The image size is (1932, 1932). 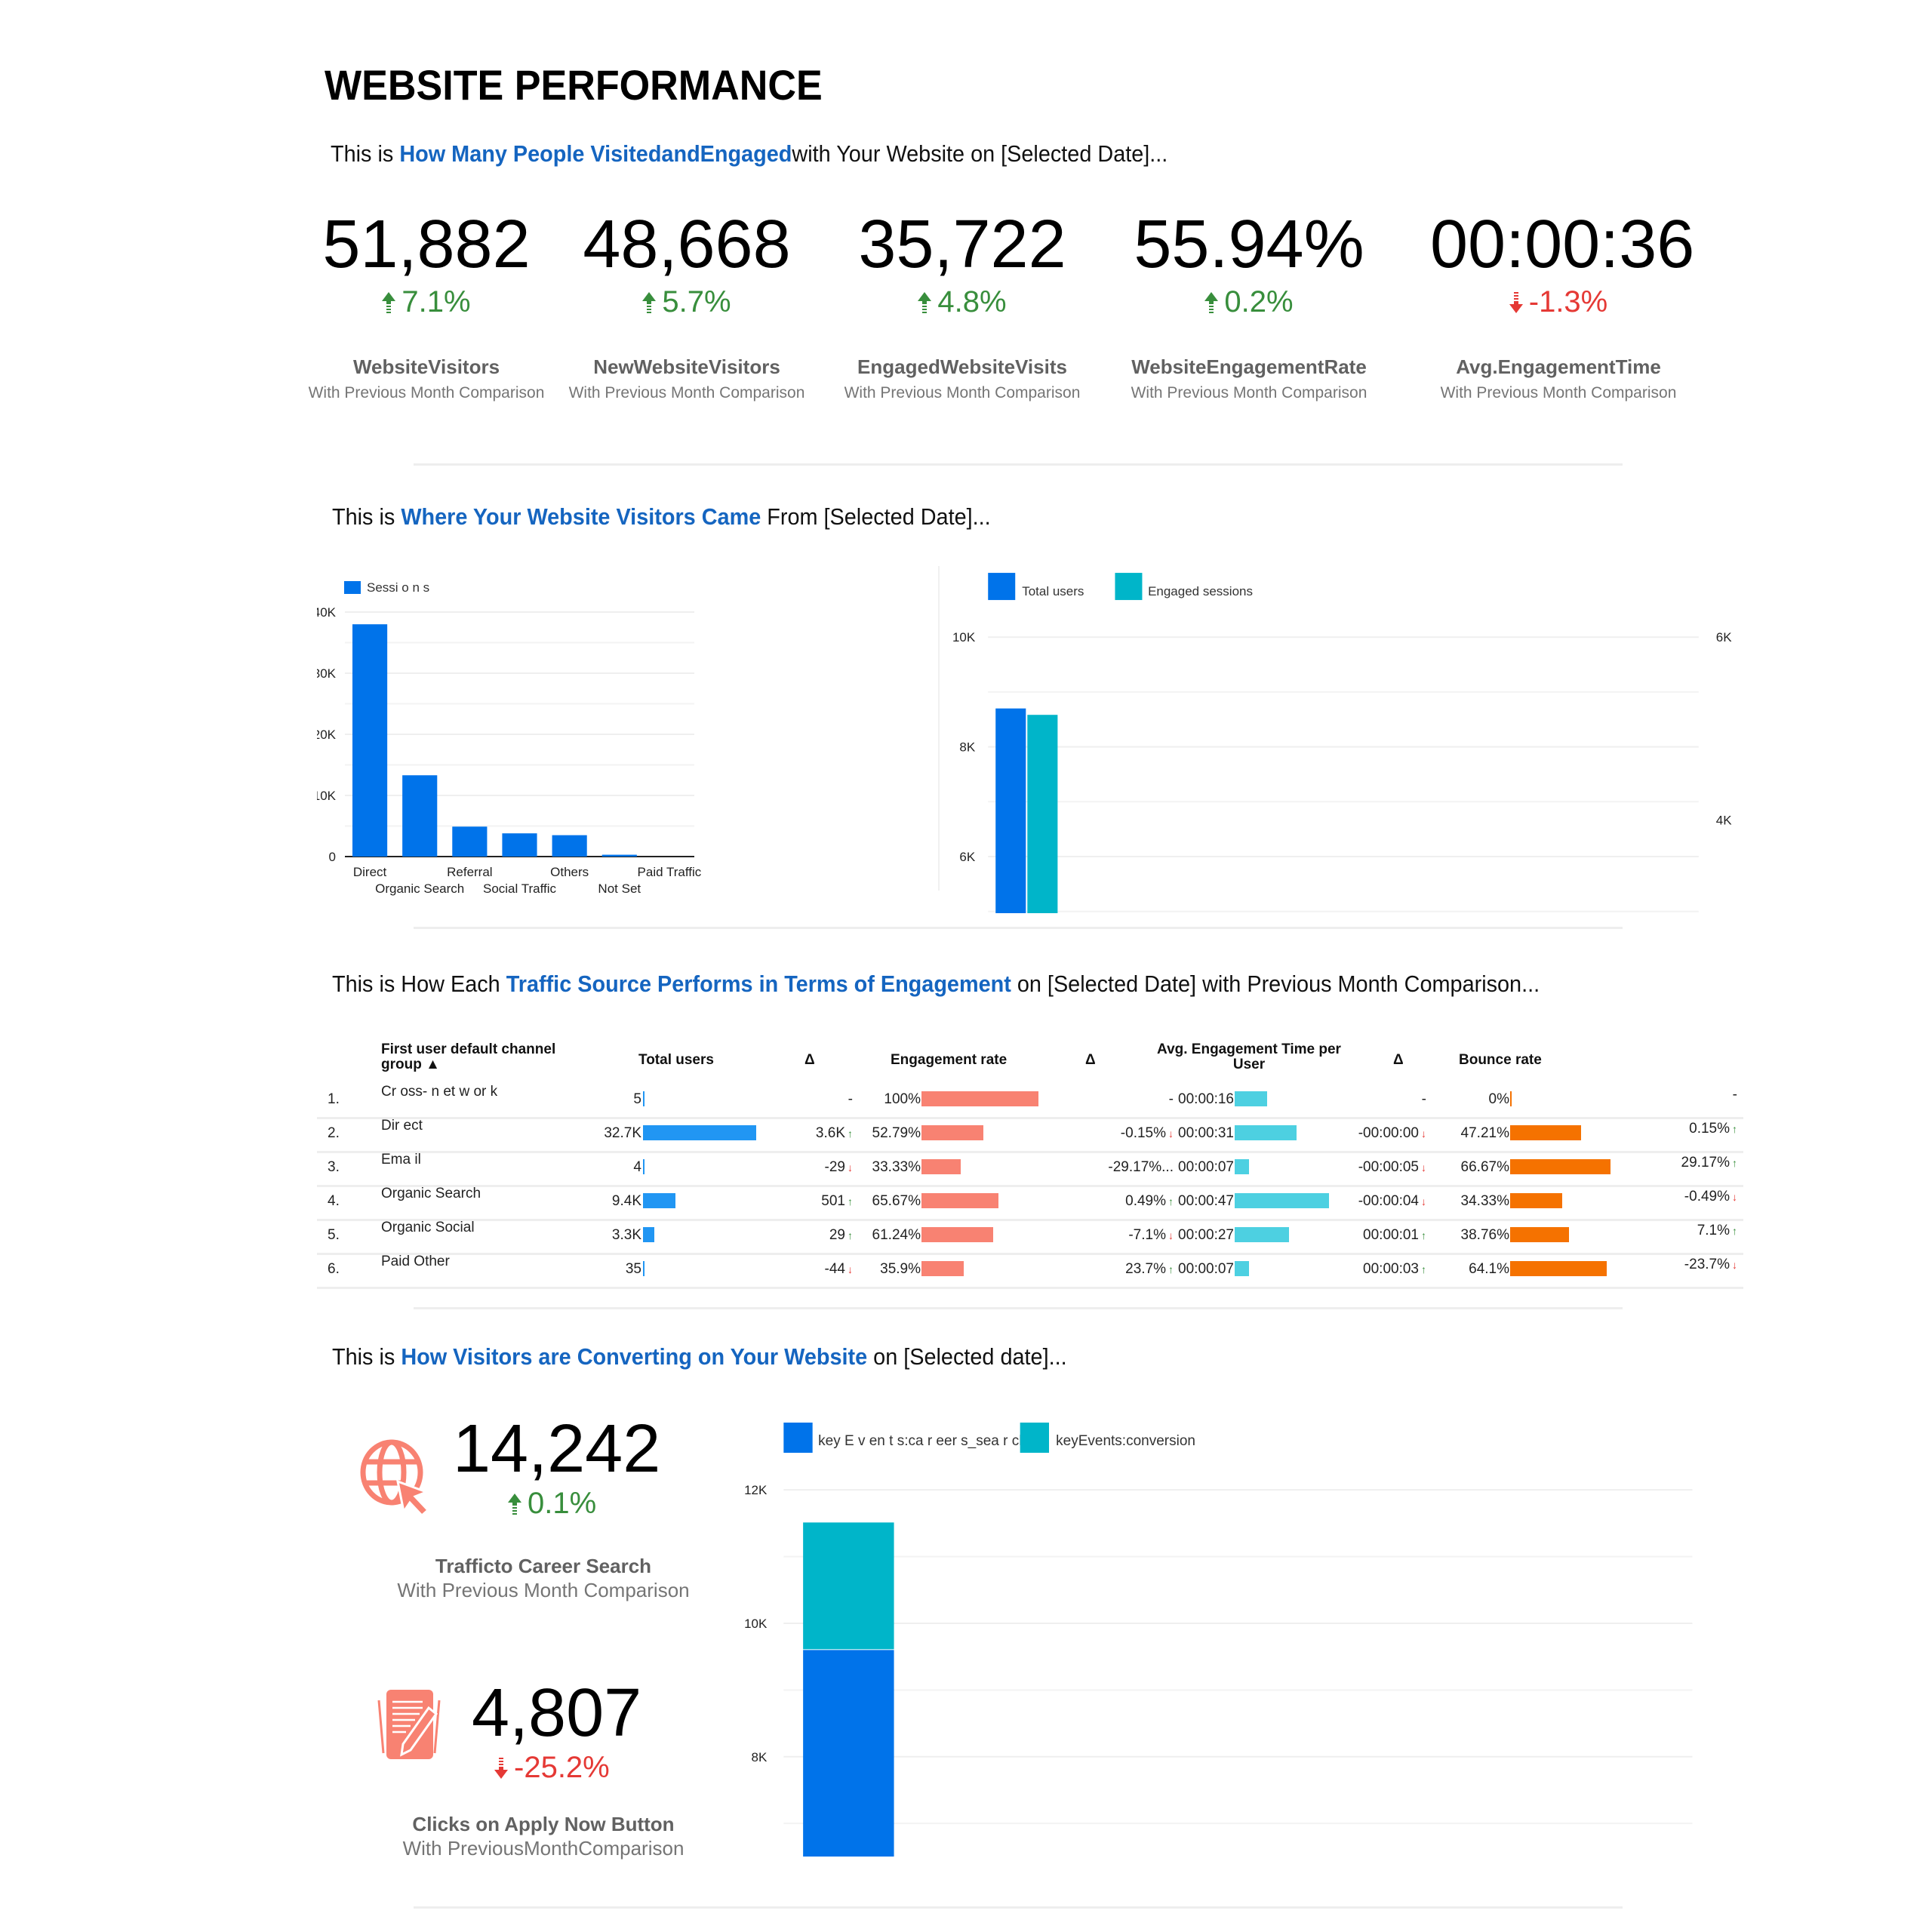 I want to click on x-tick-label: Social Traffic, so click(x=520, y=888).